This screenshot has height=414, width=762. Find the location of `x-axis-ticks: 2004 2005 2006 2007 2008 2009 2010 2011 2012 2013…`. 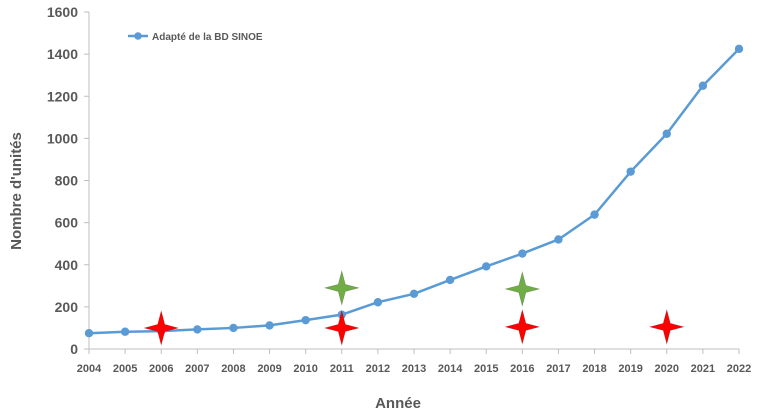

x-axis-ticks: 2004 2005 2006 2007 2008 2009 2010 2011 2012 2013… is located at coordinates (414, 362).